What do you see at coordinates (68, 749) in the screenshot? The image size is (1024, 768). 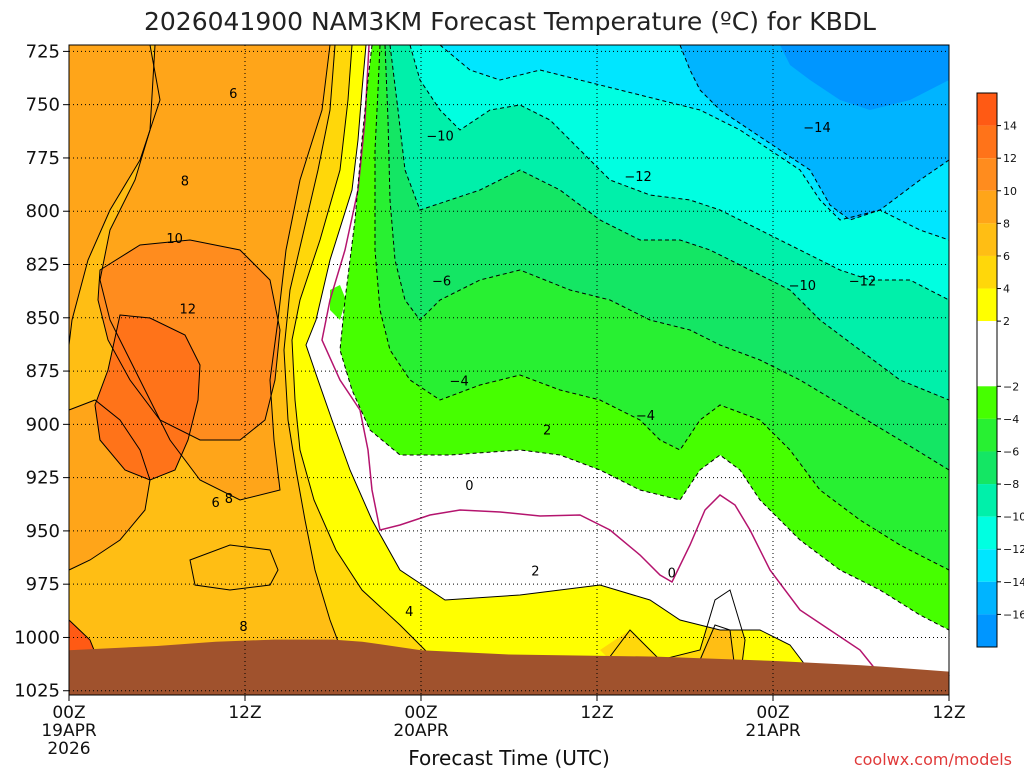 I see `x-tick-year: 2026` at bounding box center [68, 749].